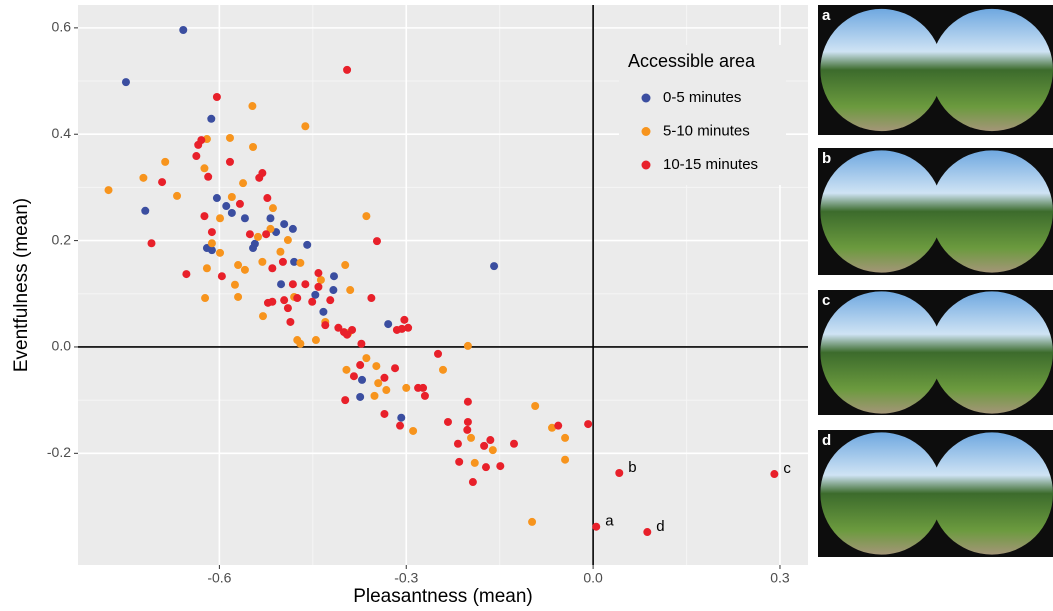 The height and width of the screenshot is (611, 1053). I want to click on point-annotation: d, so click(660, 526).